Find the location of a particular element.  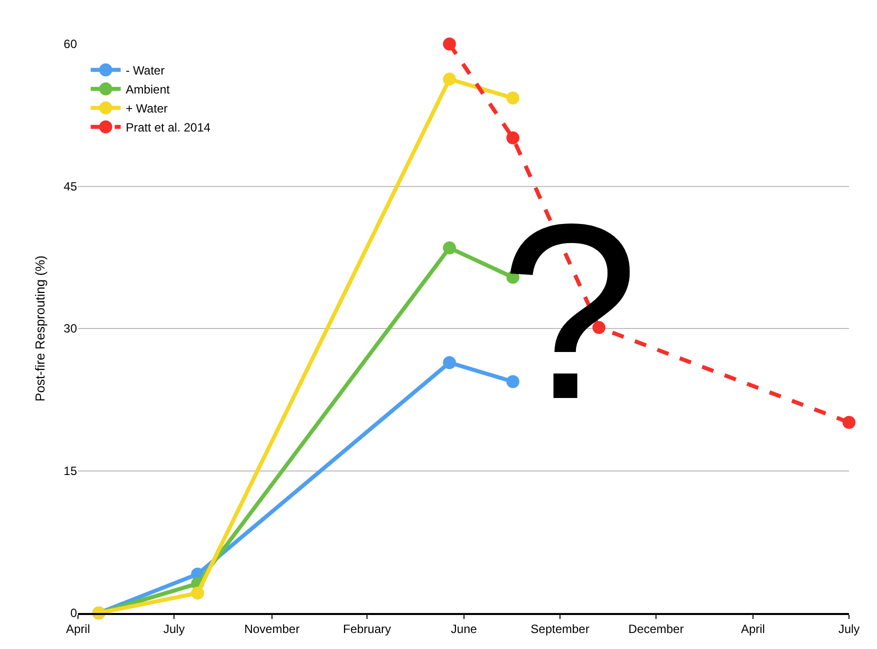

annotation: ? is located at coordinates (570, 311).